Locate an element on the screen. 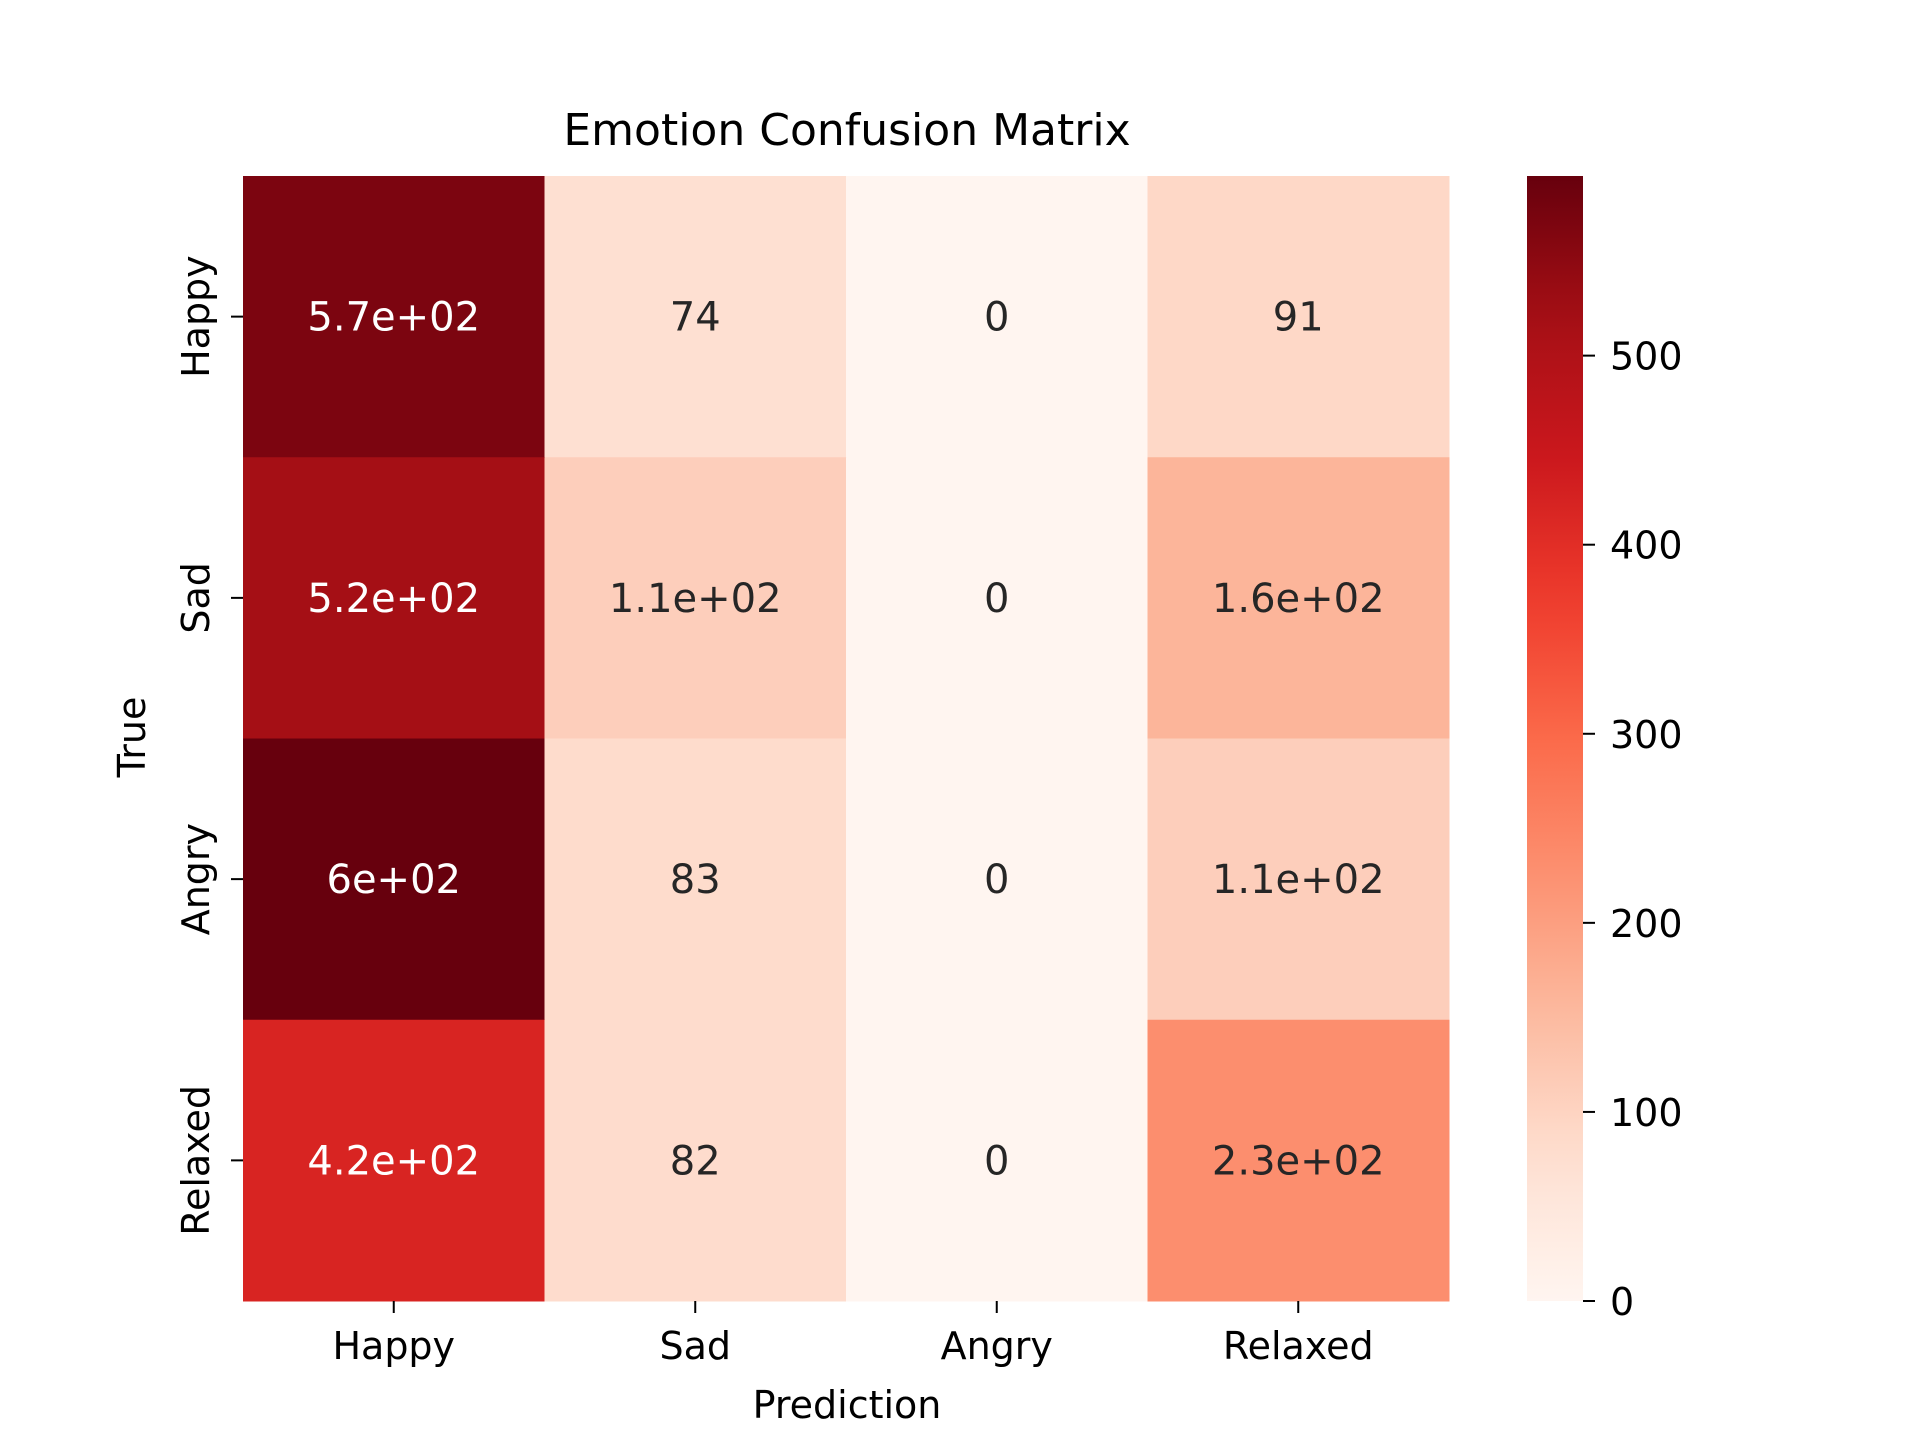  y-axis-ticks: Happy Sad Angry Relaxed is located at coordinates (208, 745).